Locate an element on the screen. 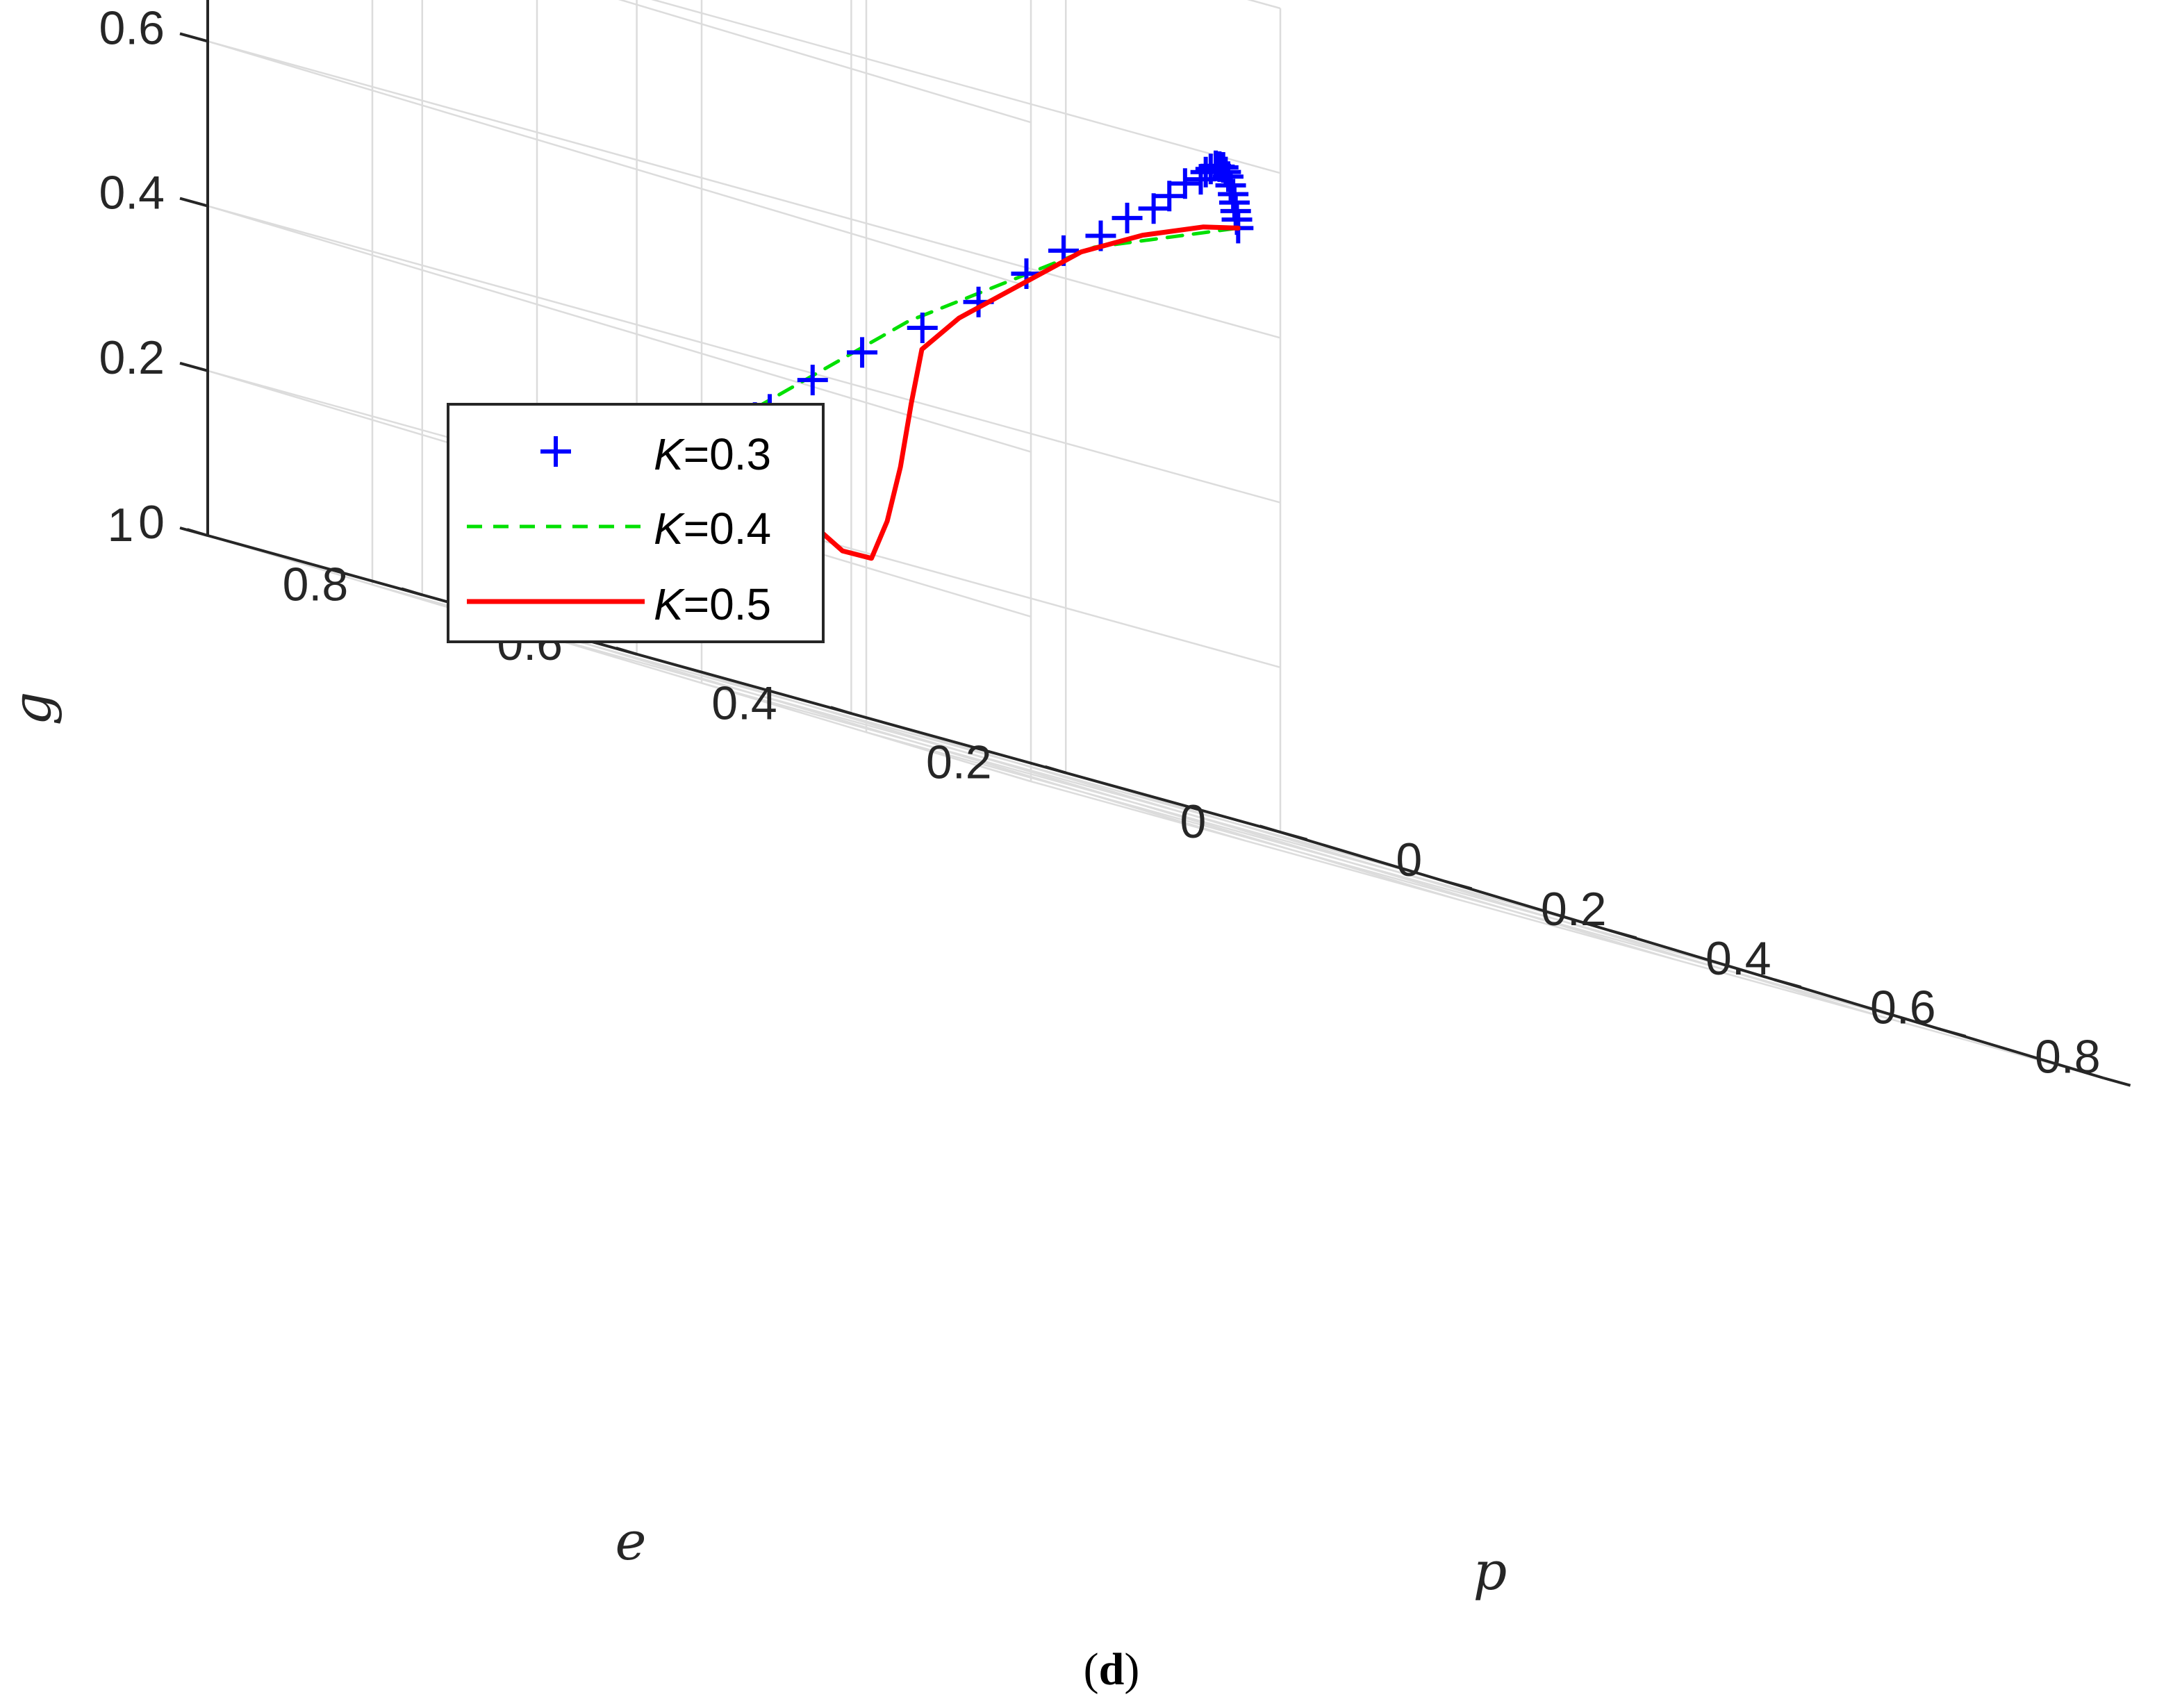  y-axis-label: e is located at coordinates (631, 1541).